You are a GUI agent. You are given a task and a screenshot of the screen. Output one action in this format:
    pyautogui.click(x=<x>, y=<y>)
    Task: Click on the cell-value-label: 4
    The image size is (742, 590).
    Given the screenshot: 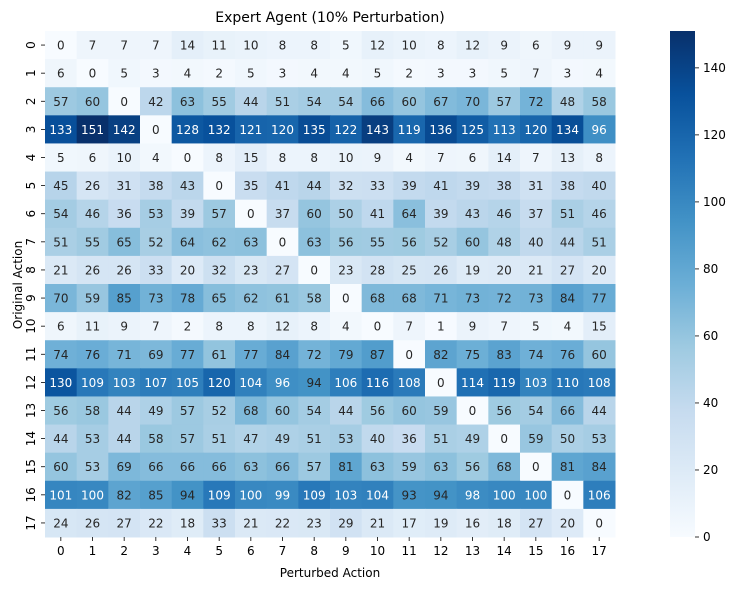 What is the action you would take?
    pyautogui.click(x=599, y=74)
    